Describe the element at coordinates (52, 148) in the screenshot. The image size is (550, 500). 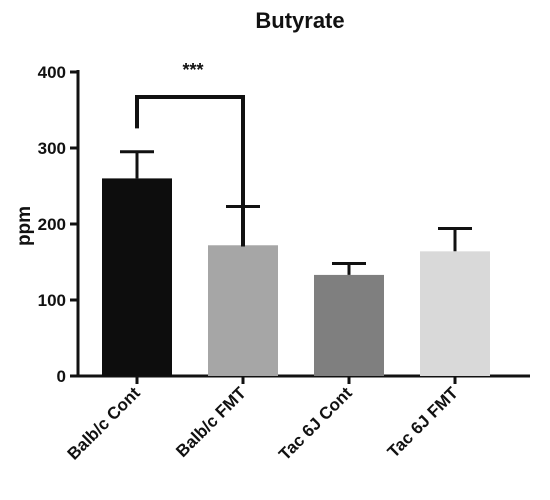
I see `y-tick-label: 300` at that location.